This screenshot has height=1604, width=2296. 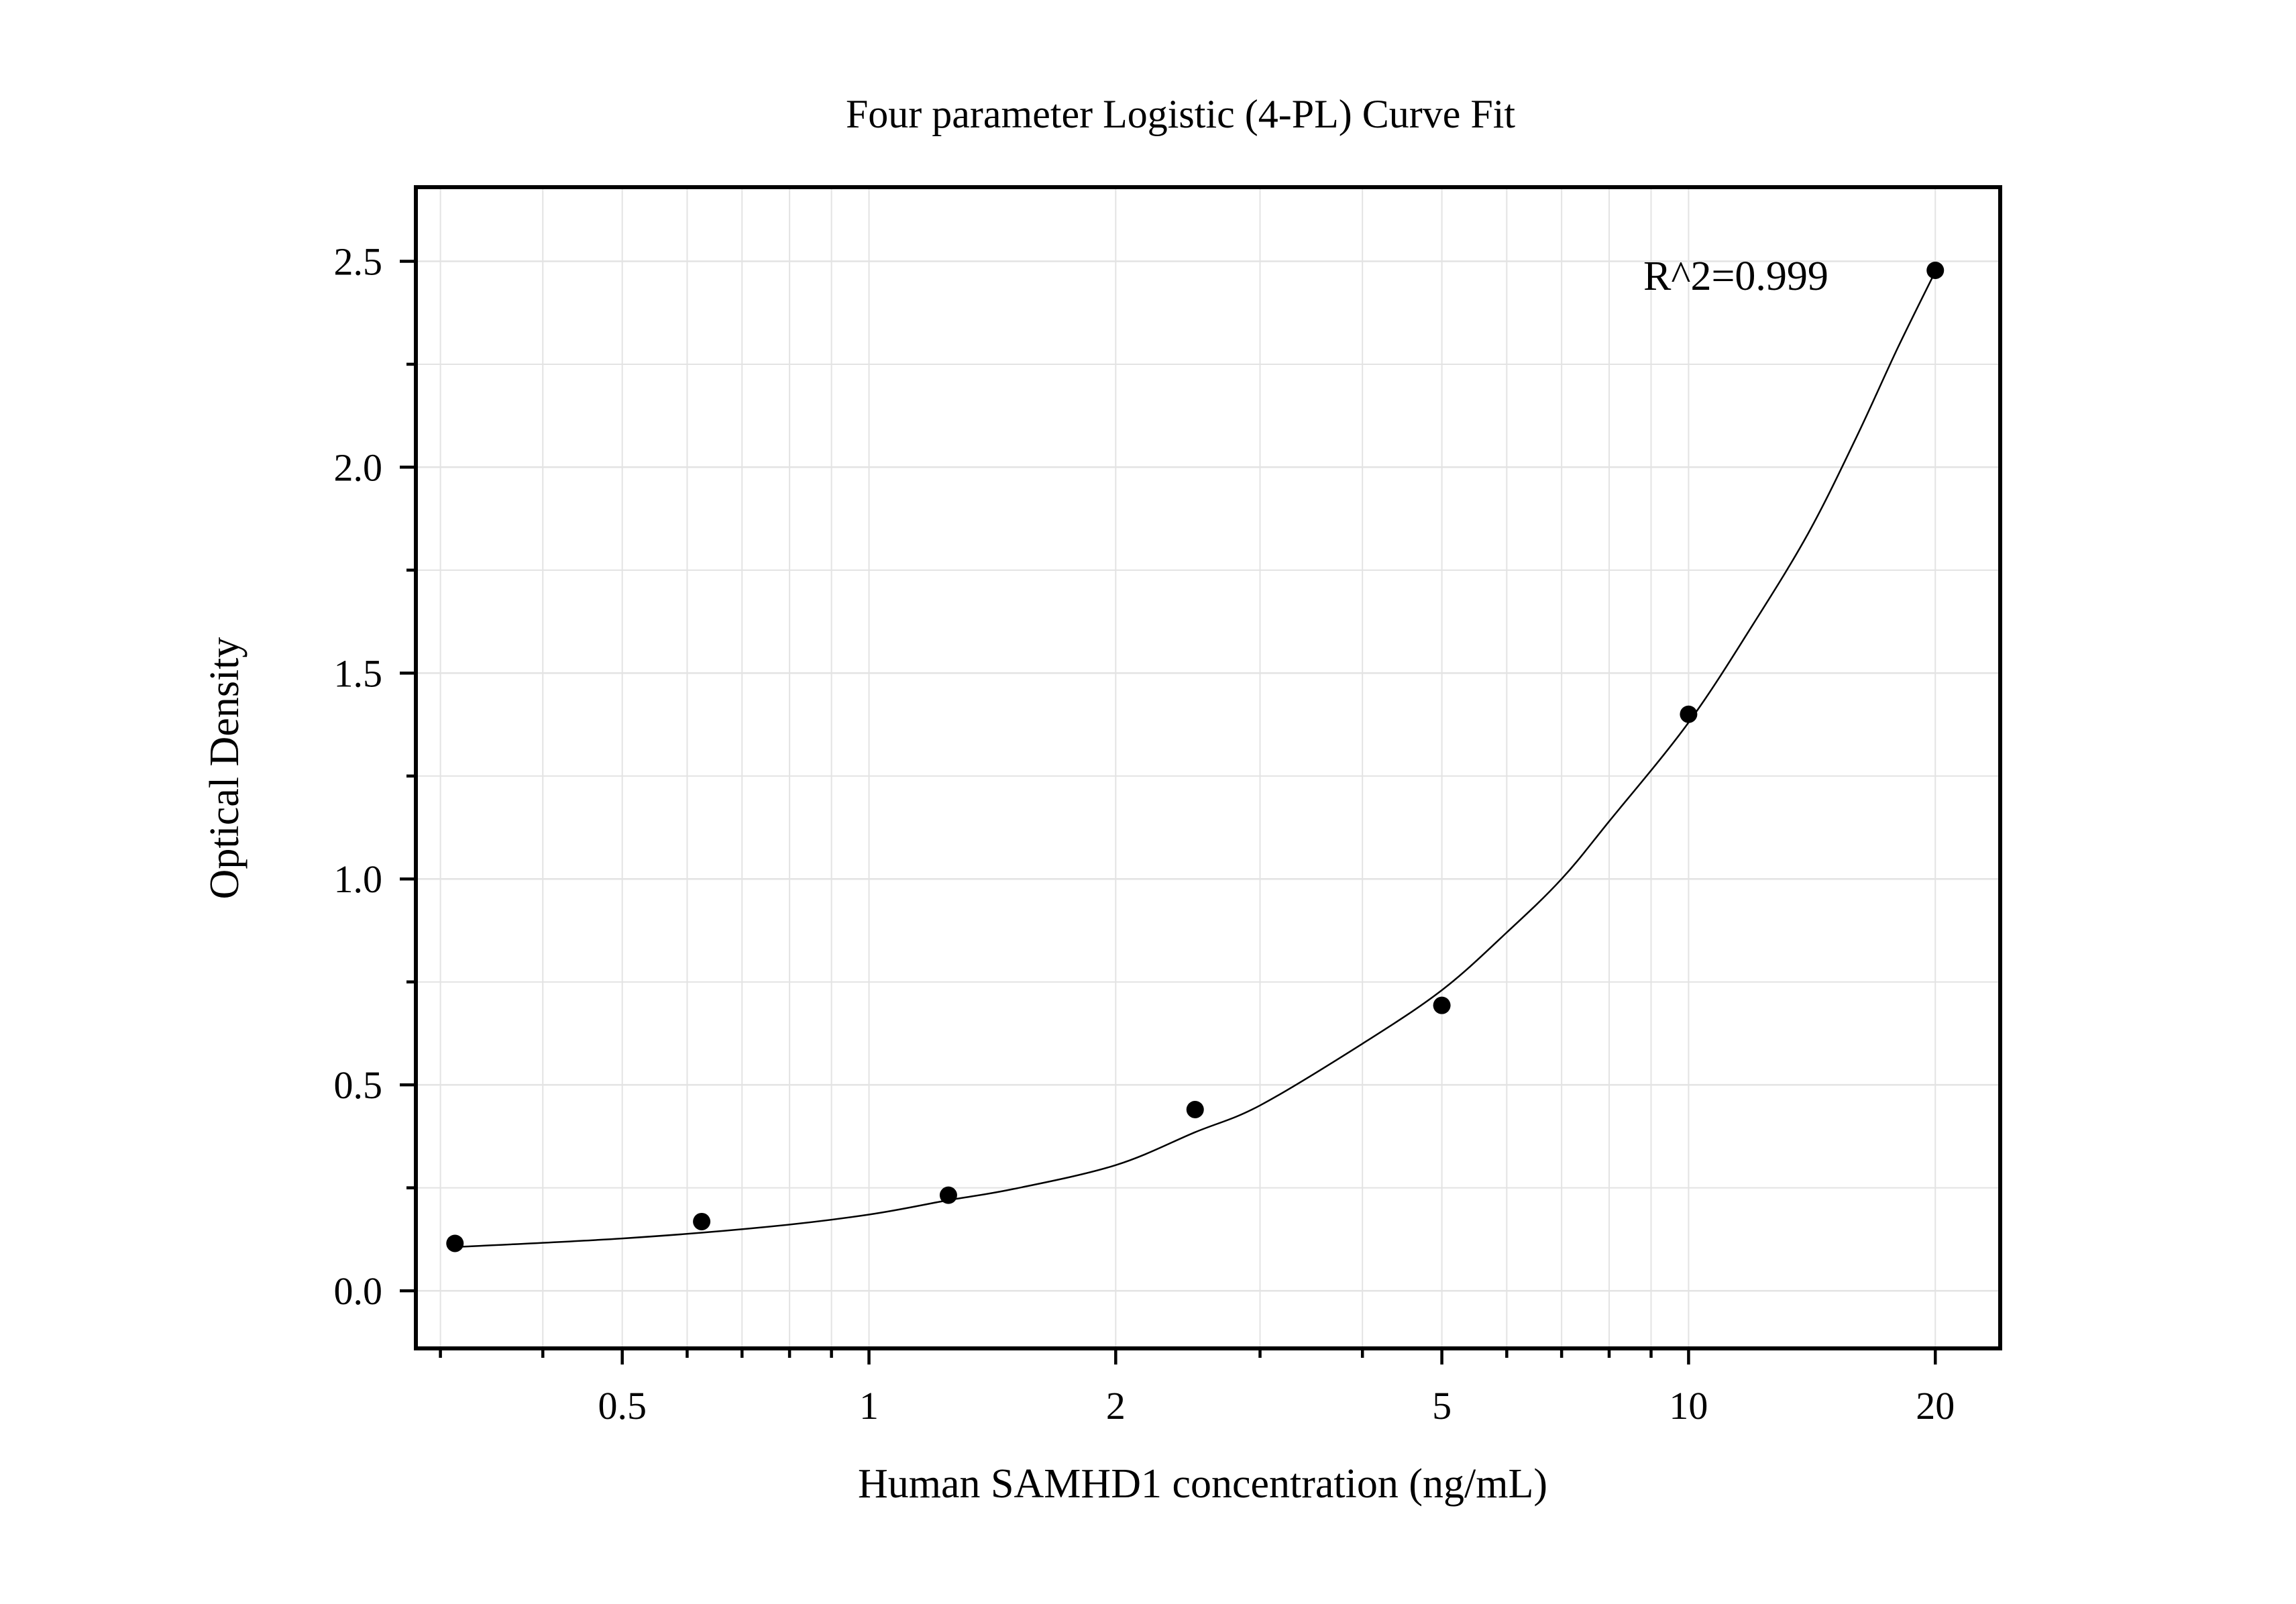 What do you see at coordinates (359, 673) in the screenshot?
I see `y-tick-label: 1.5` at bounding box center [359, 673].